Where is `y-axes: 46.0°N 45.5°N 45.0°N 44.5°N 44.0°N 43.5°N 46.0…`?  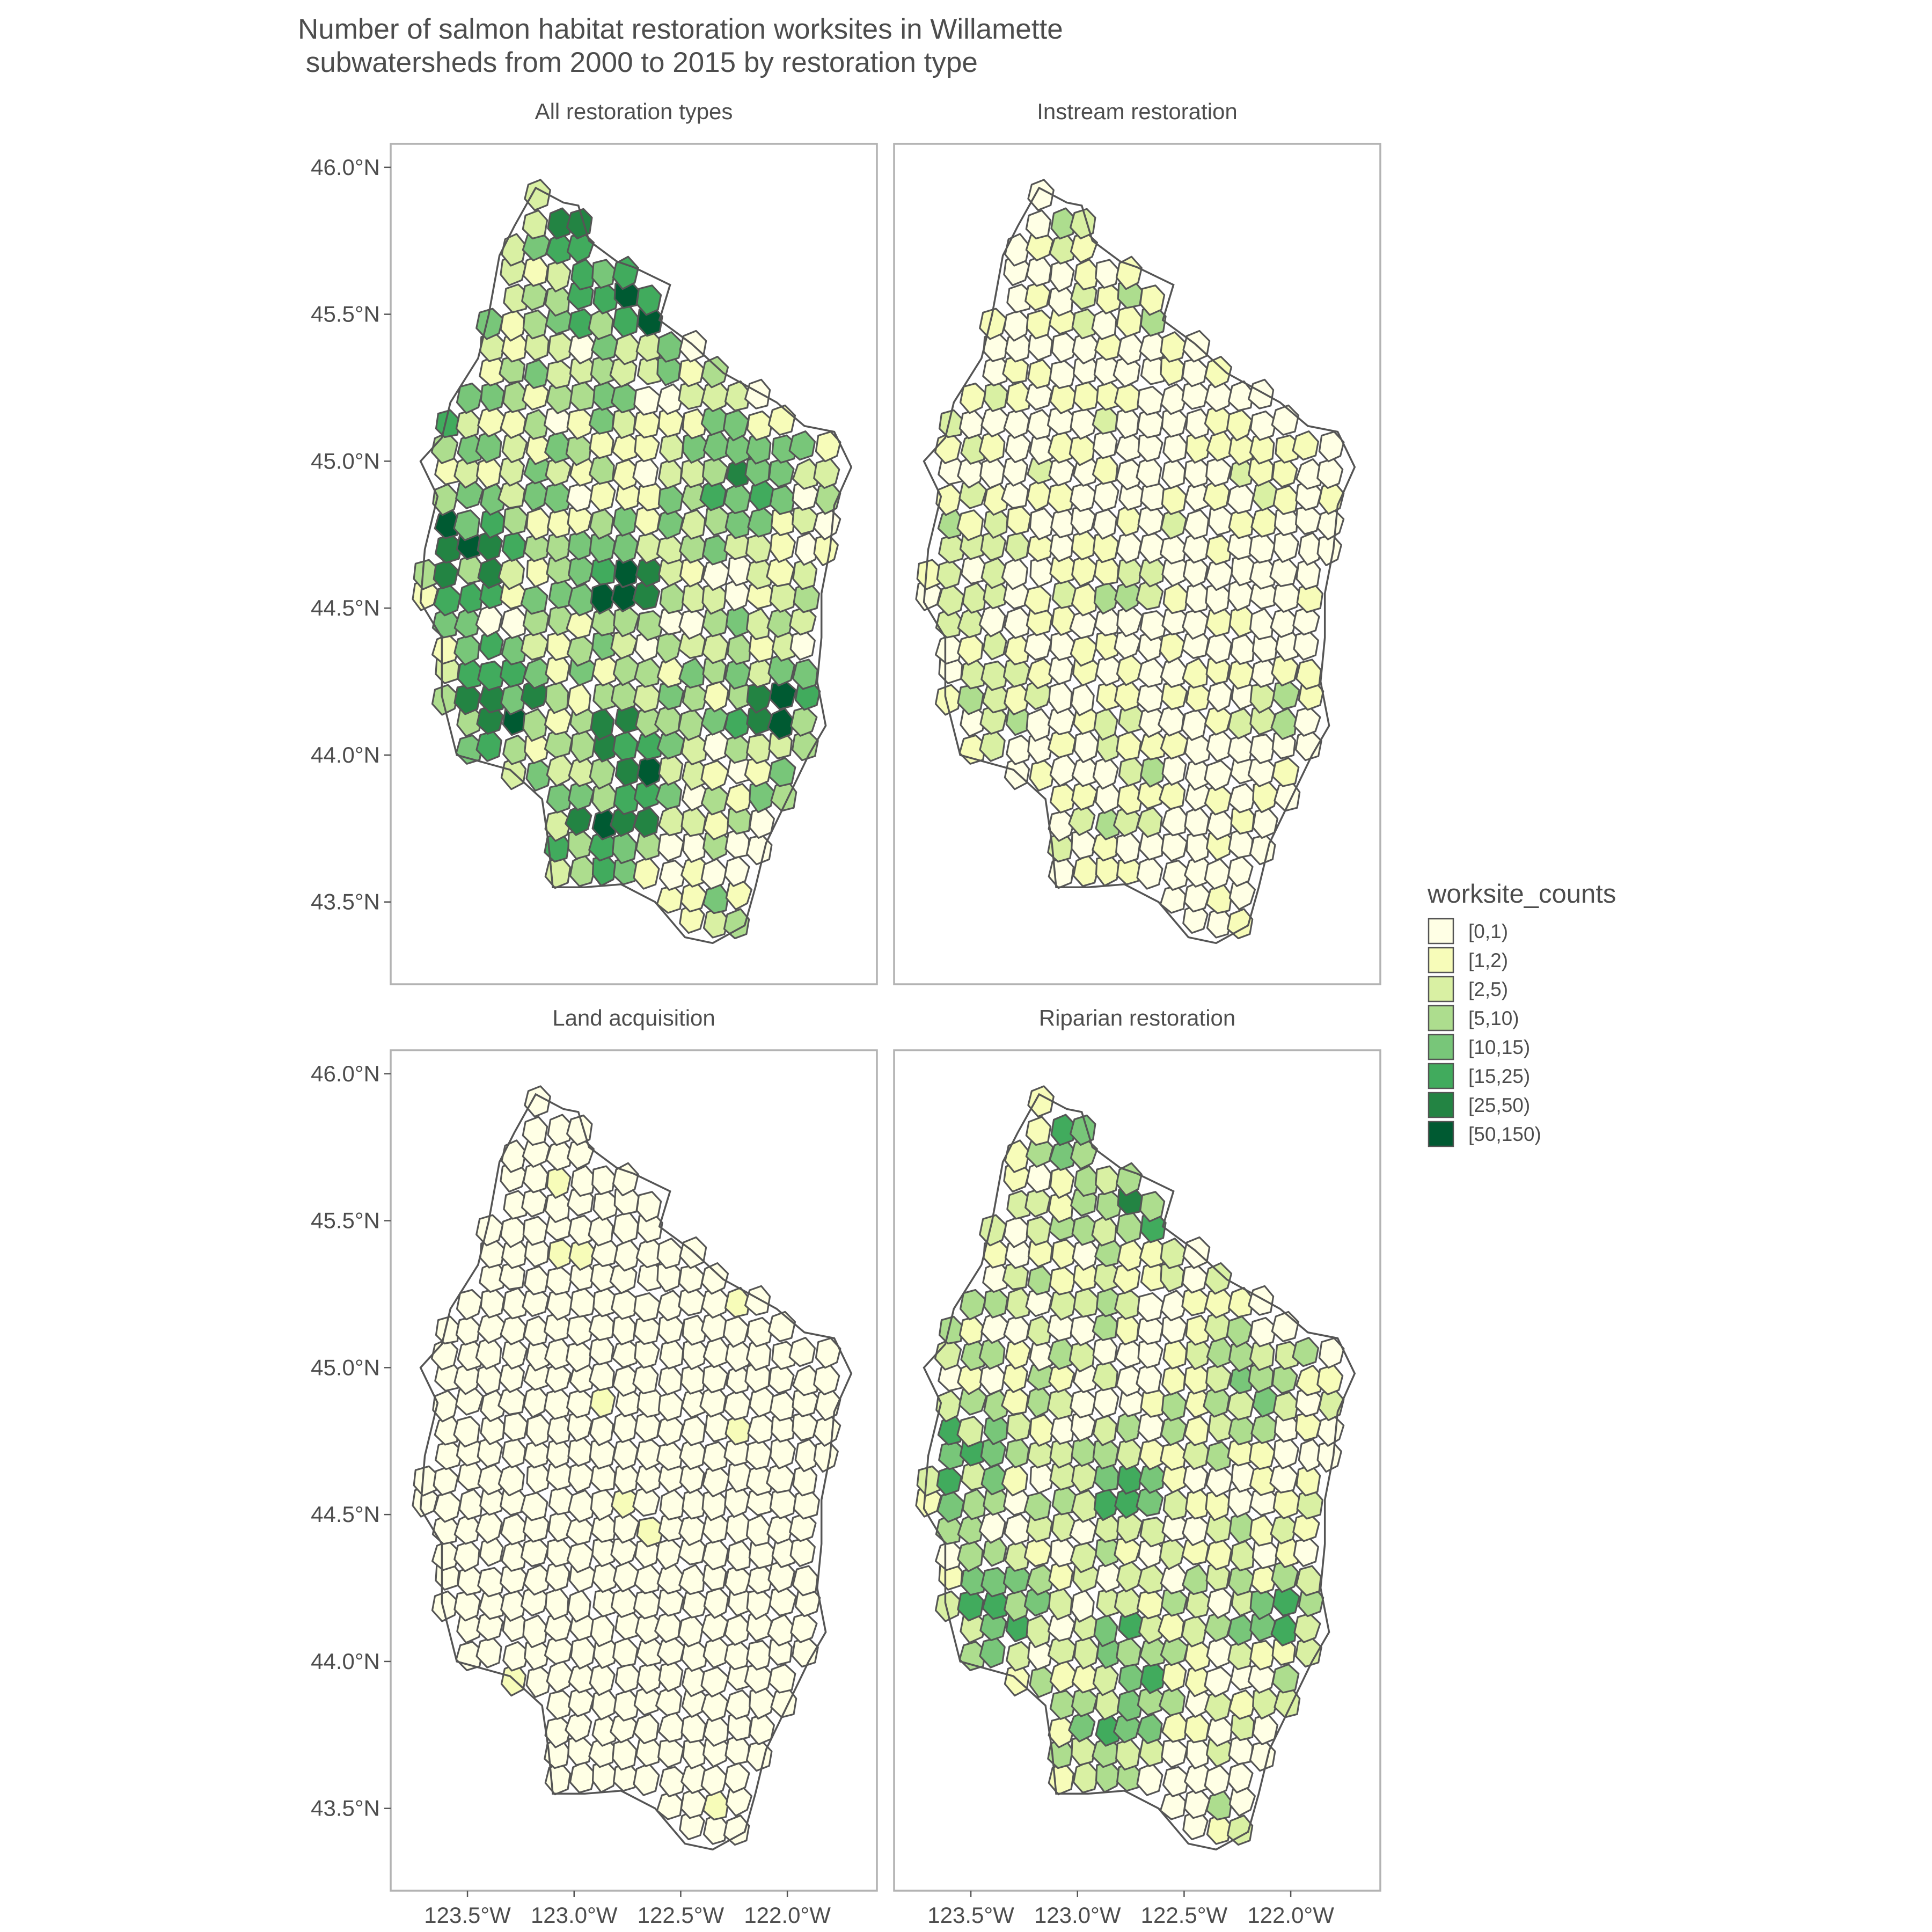
y-axes: 46.0°N 45.5°N 45.0°N 44.5°N 44.0°N 43.5°N 46.0… is located at coordinates (351, 988).